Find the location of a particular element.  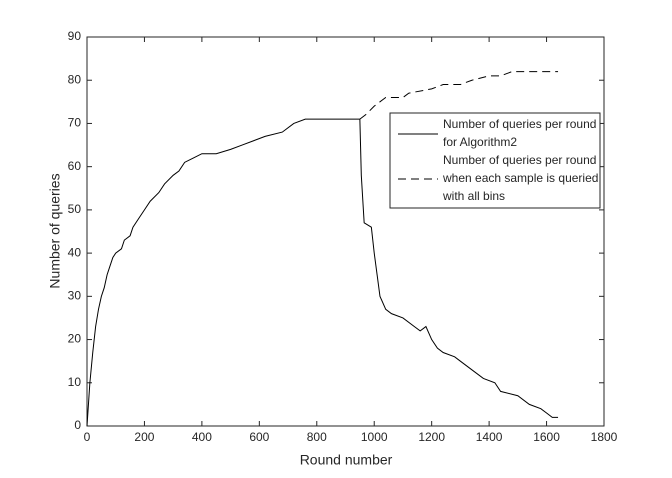

x-tick-label: 600 is located at coordinates (259, 437).